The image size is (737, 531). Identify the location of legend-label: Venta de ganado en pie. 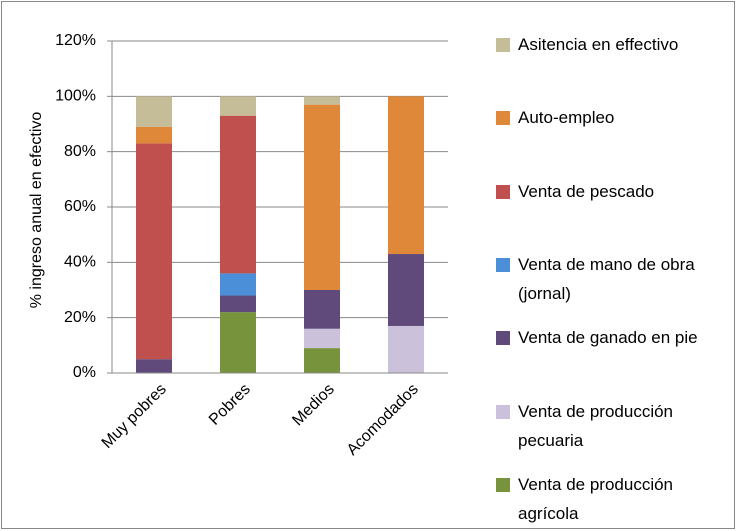
(608, 338).